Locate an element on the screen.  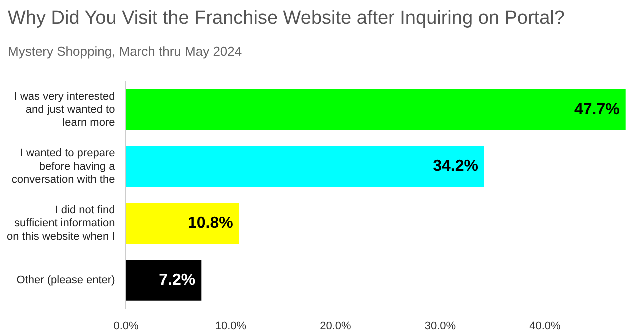
x-tick-label: 30.0% is located at coordinates (440, 326).